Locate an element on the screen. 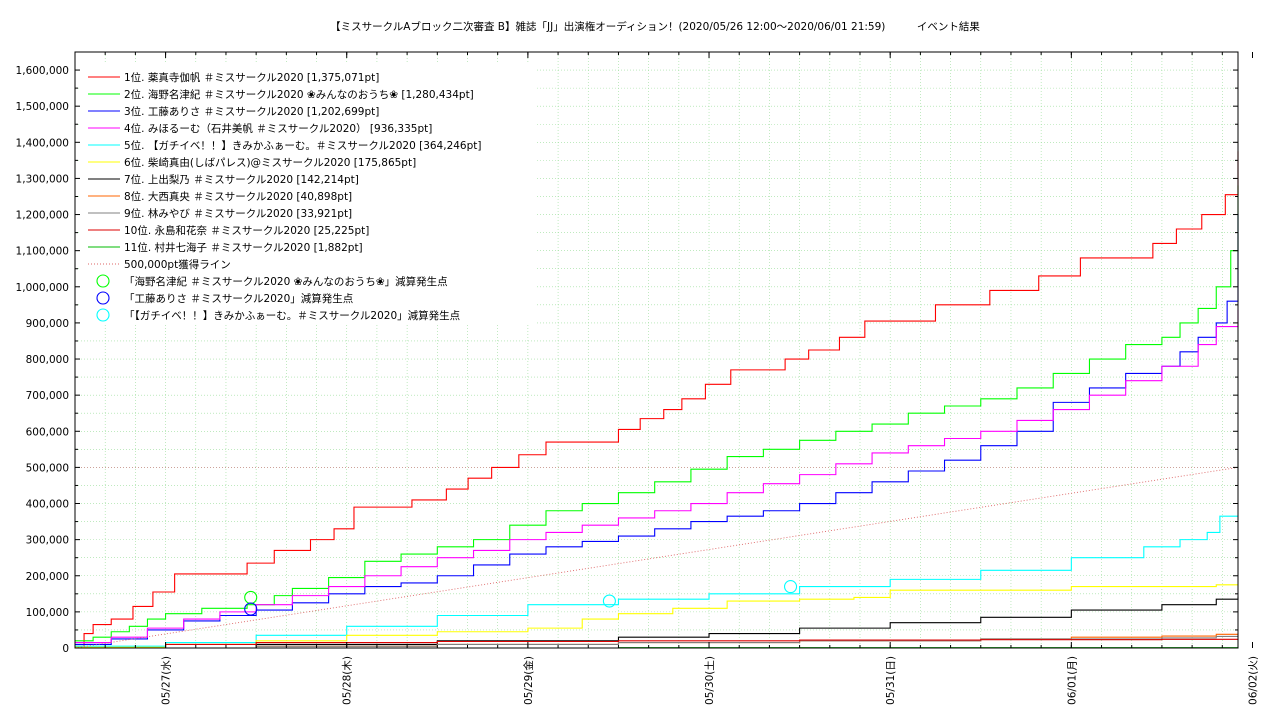  legend-entry: 6位. 柴崎真由(しばパレス)@ミスサークル2020 [175,865pt] is located at coordinates (270, 162).